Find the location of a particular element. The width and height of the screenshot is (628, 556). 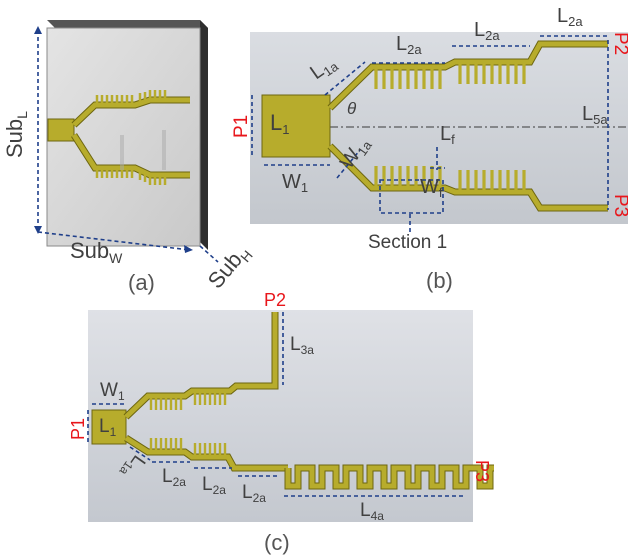

panel-c-input-patch is located at coordinates (109, 427).